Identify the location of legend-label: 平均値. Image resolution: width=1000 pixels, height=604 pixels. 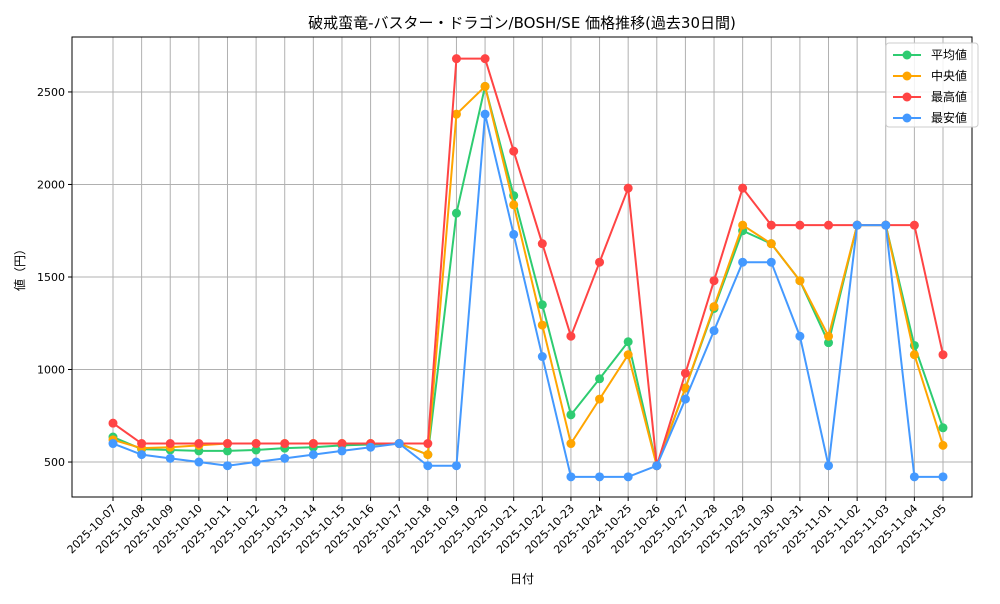
(949, 54).